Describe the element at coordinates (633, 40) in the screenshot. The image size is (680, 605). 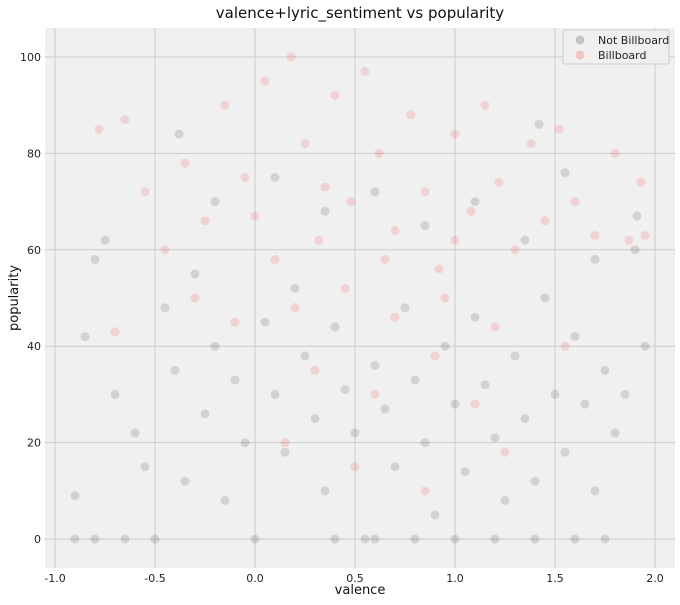
I see `legend-label-not-billboard: Not Billboard` at that location.